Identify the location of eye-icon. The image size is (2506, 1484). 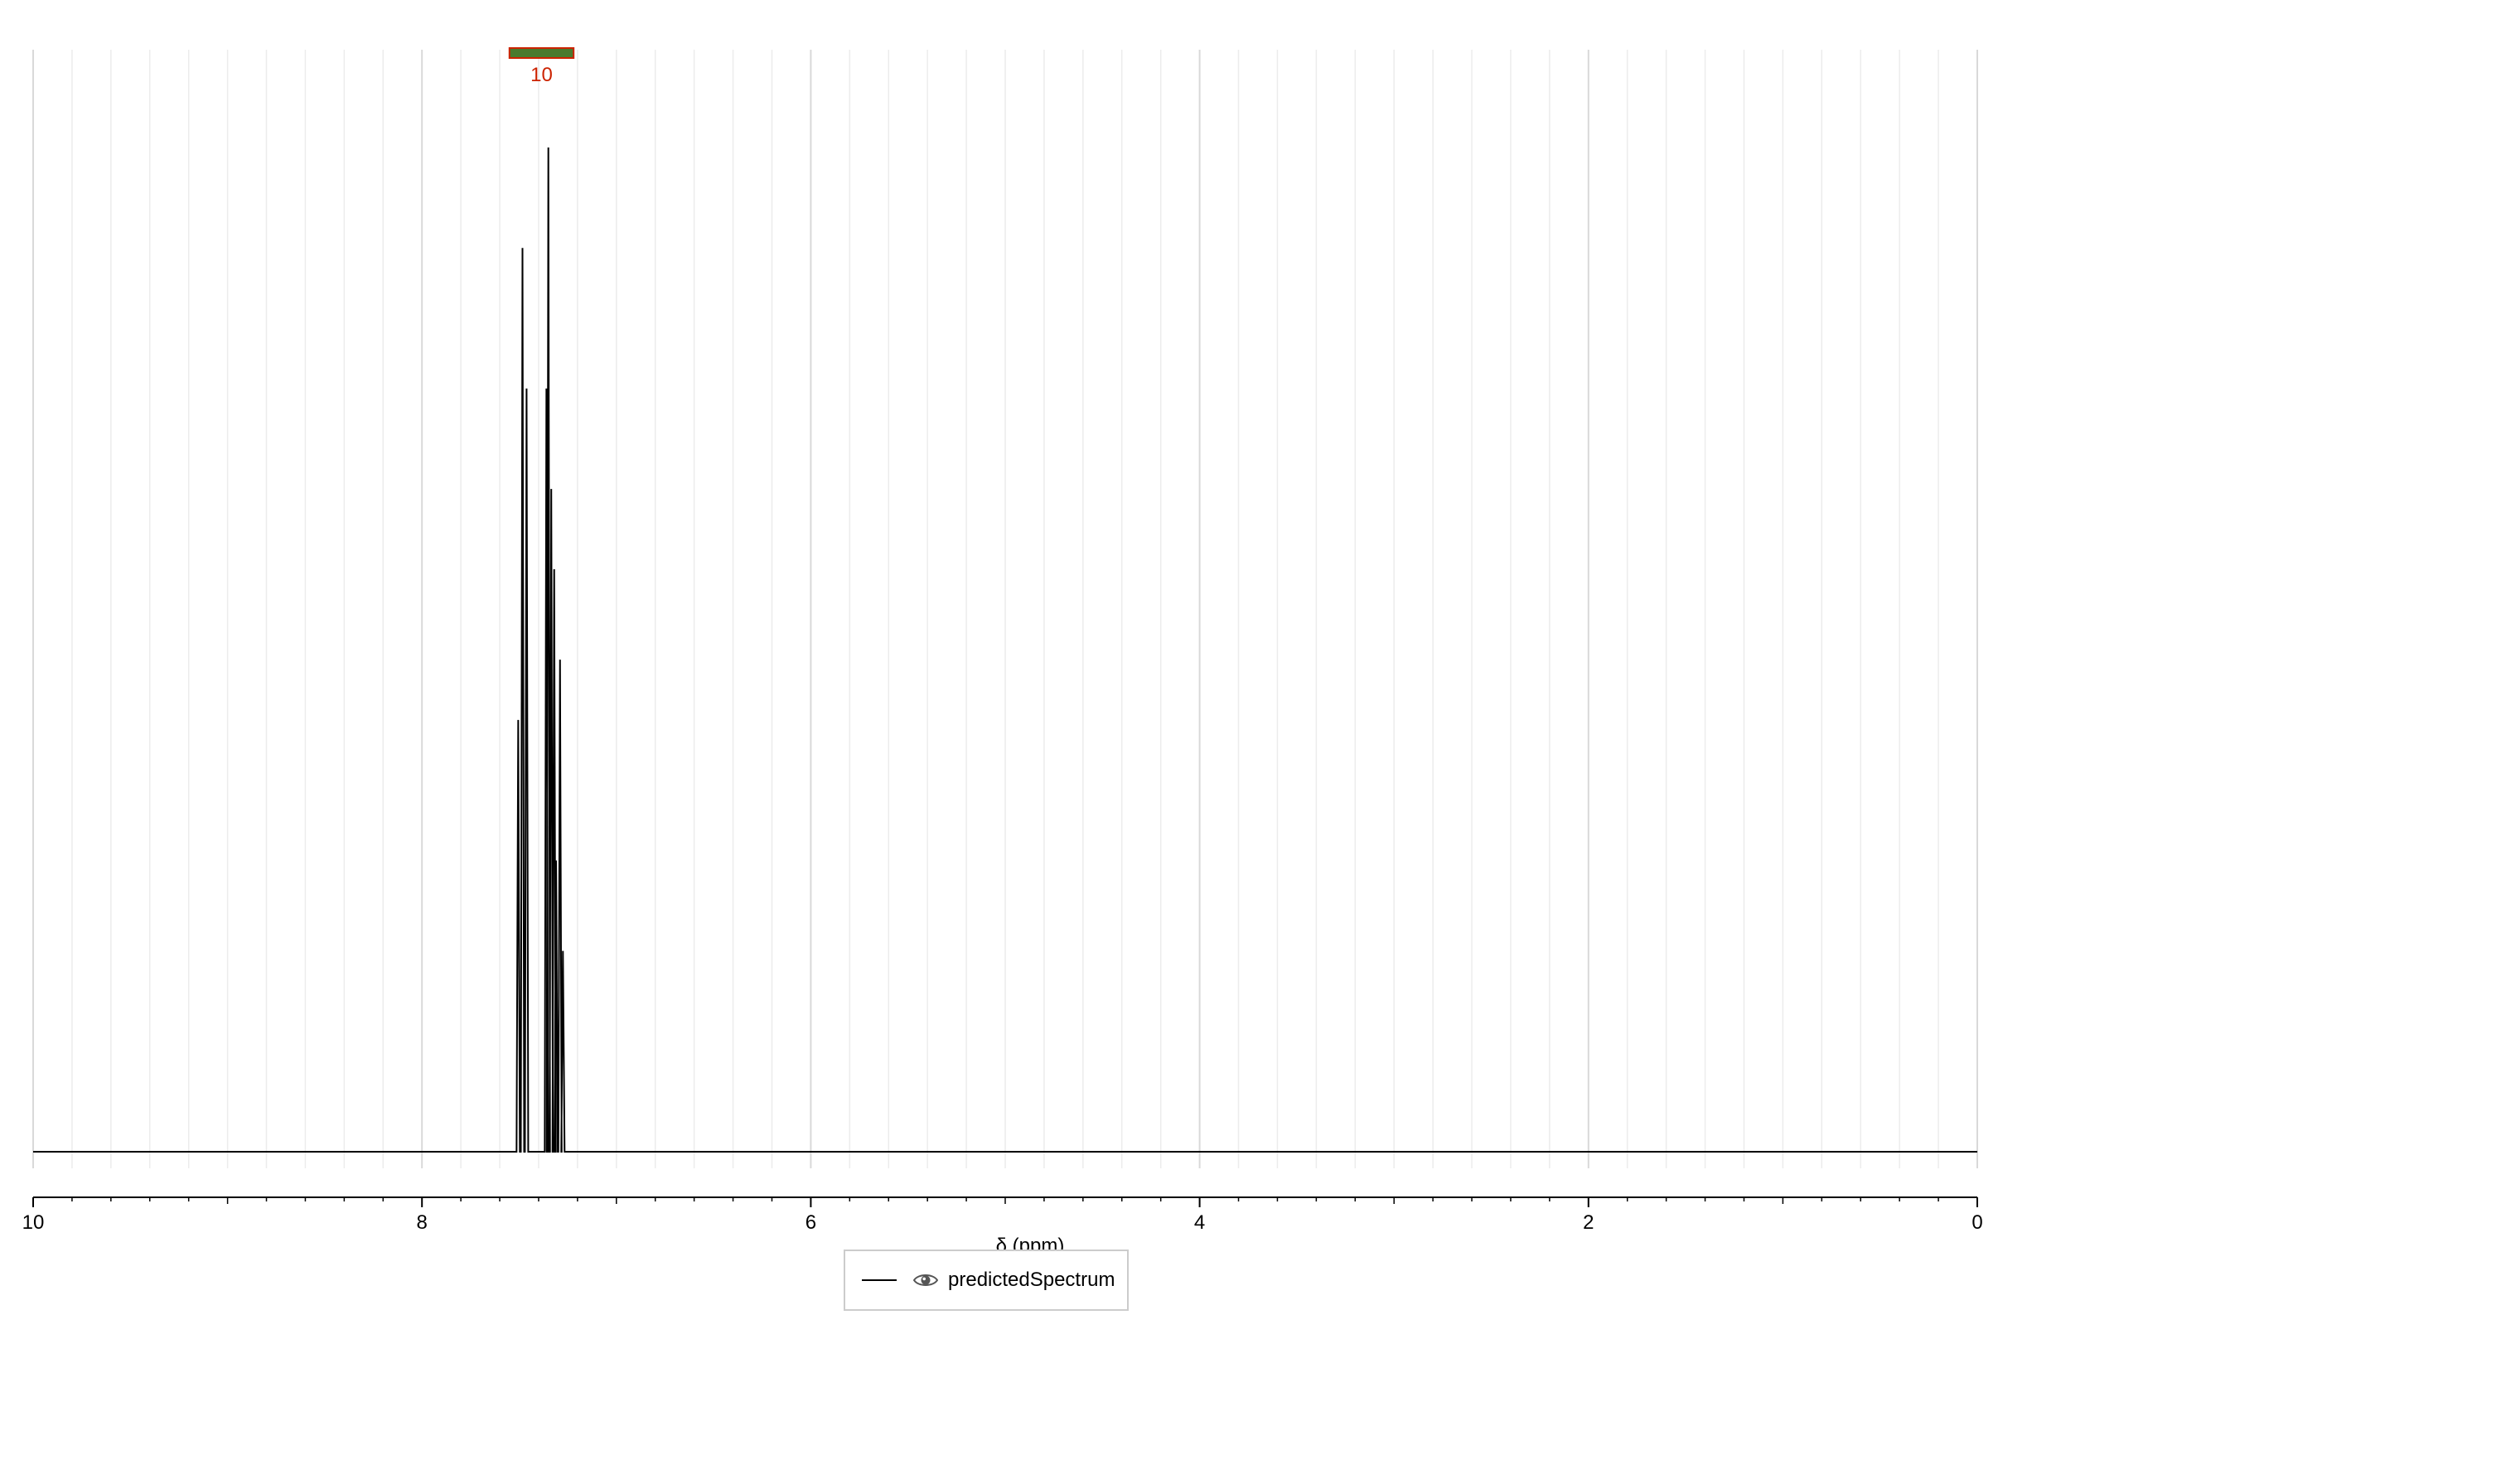
(925, 1280).